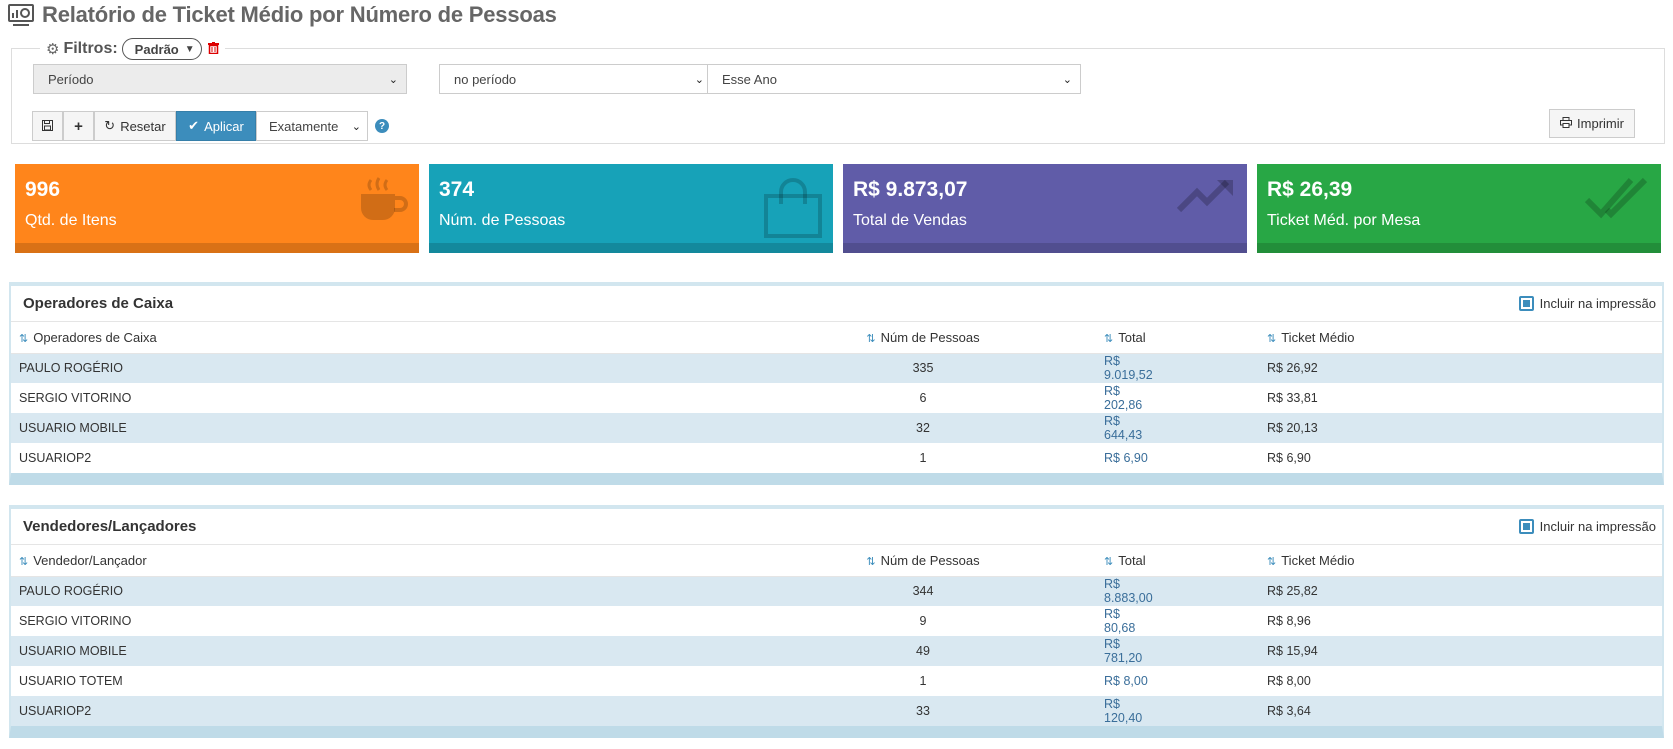  I want to click on apply-button: ✔ Aplicar, so click(216, 126).